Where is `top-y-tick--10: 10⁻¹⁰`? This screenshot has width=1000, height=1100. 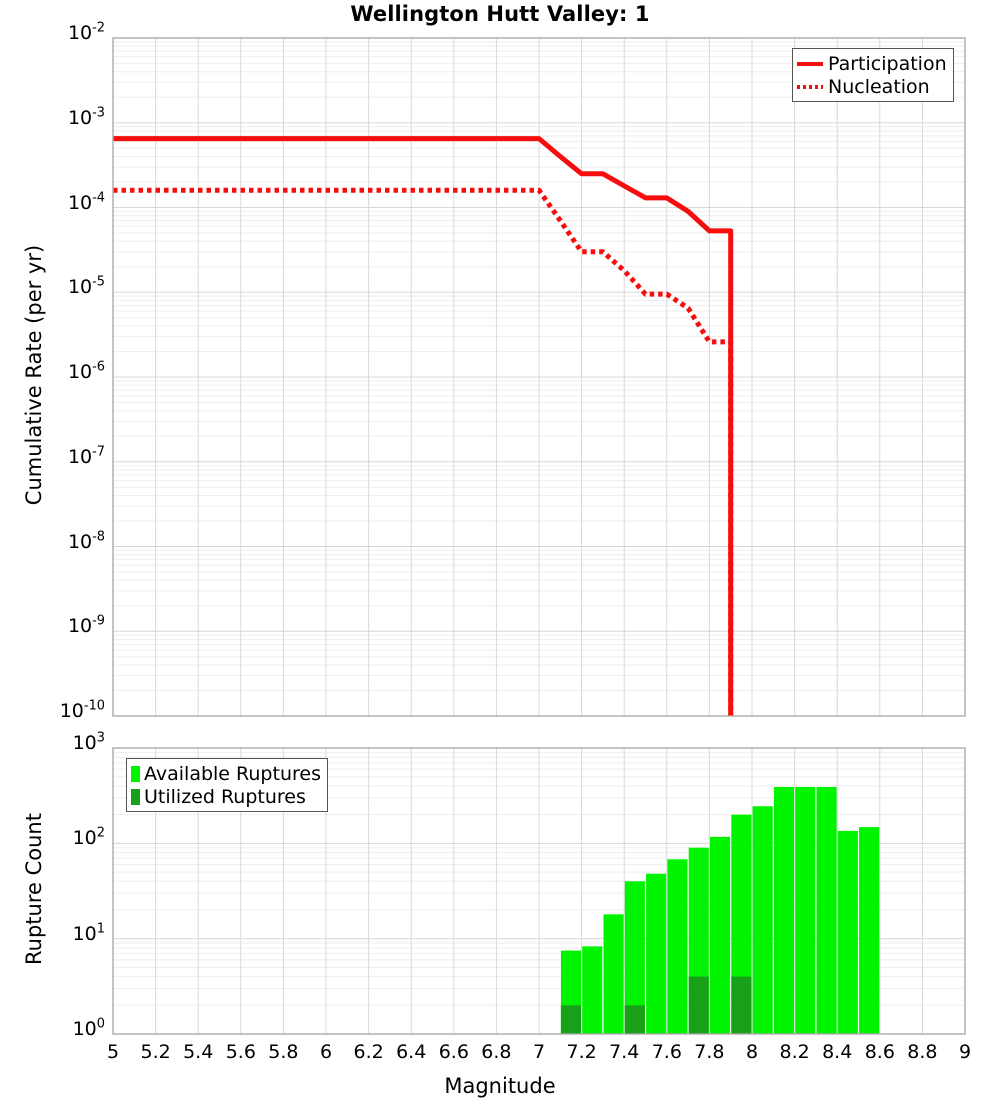
top-y-tick--10: 10⁻¹⁰ is located at coordinates (82, 710).